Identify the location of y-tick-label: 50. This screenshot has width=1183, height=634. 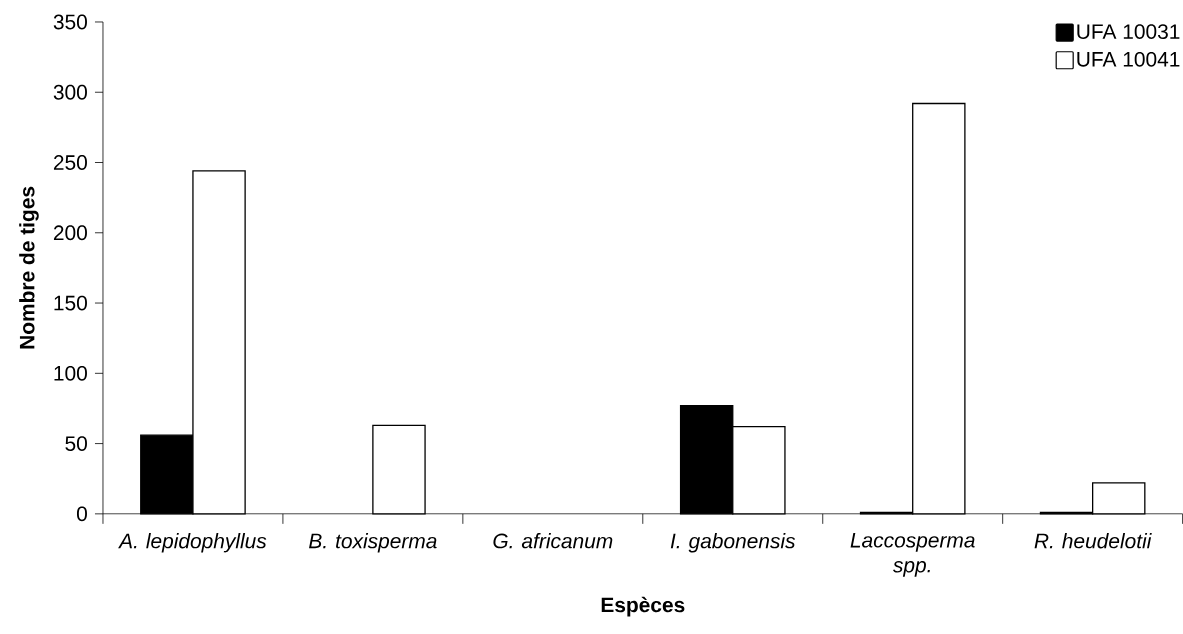
(76, 444).